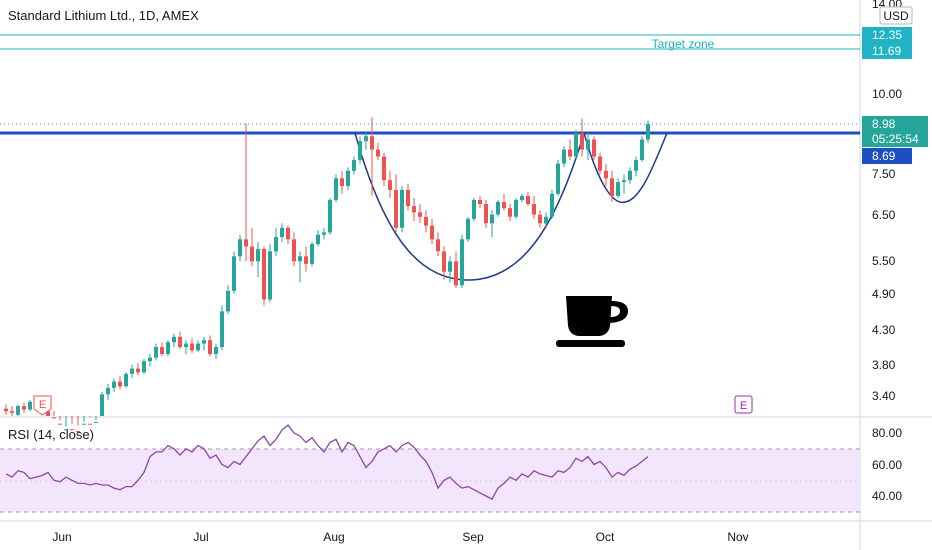  I want to click on currency-badge, so click(896, 15).